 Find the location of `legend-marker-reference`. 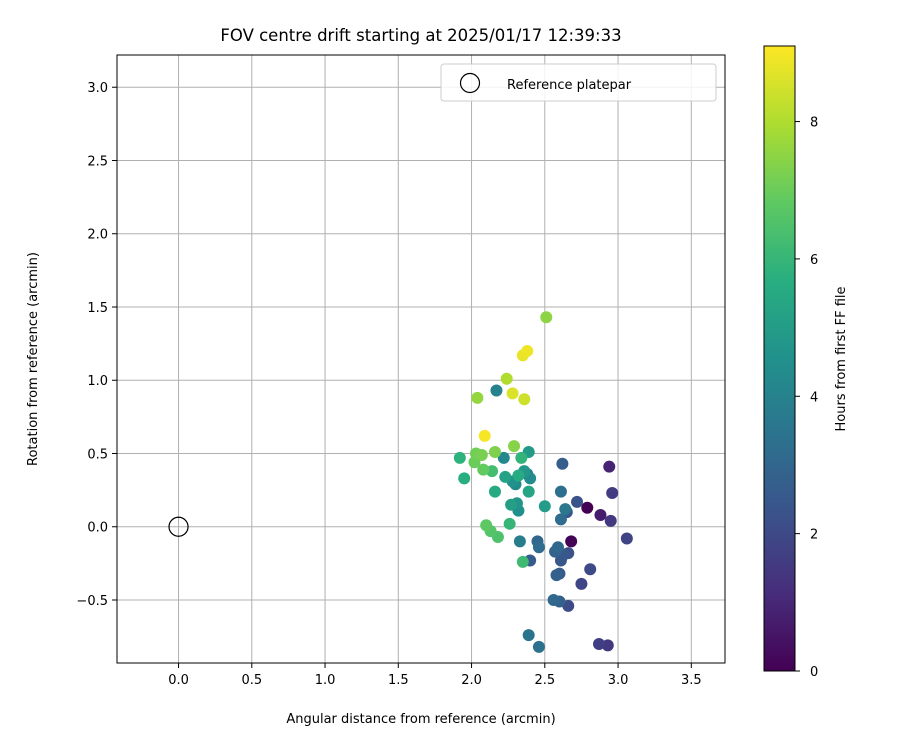

legend-marker-reference is located at coordinates (470, 83).